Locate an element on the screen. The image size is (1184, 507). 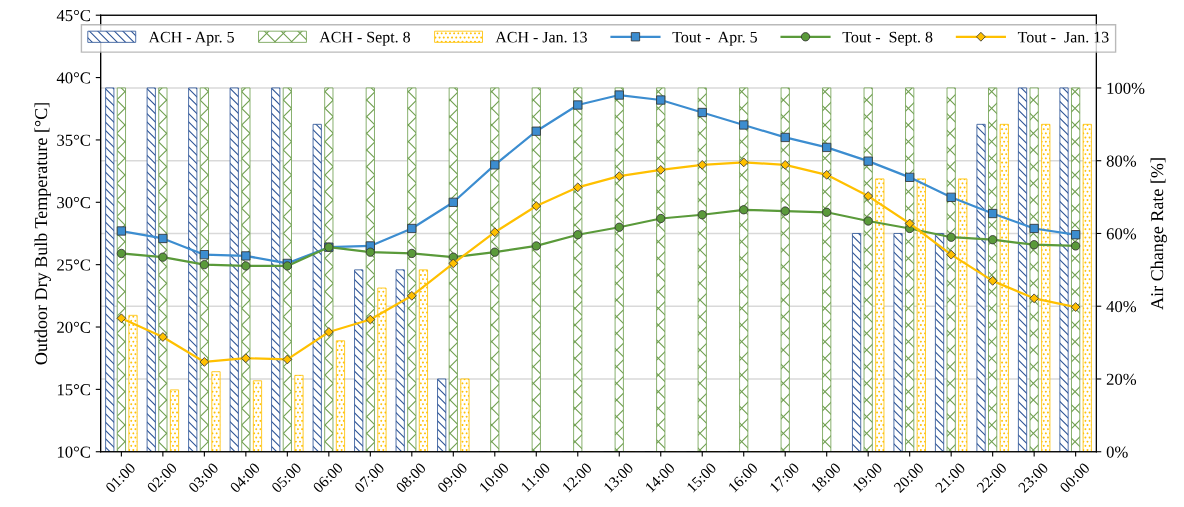
y-tick-label: 30°C is located at coordinates (73, 202).